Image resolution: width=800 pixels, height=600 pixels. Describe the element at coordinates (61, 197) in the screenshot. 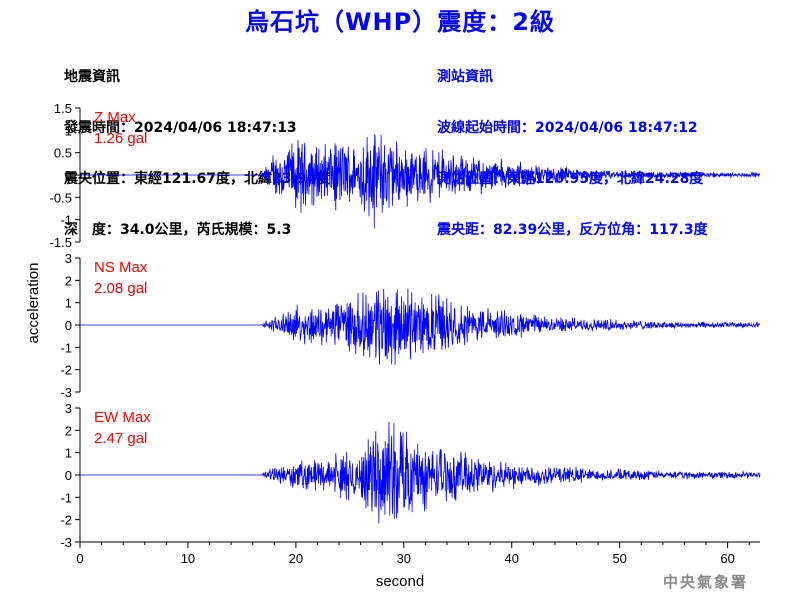

I see `y-tick-label: -0.5` at that location.